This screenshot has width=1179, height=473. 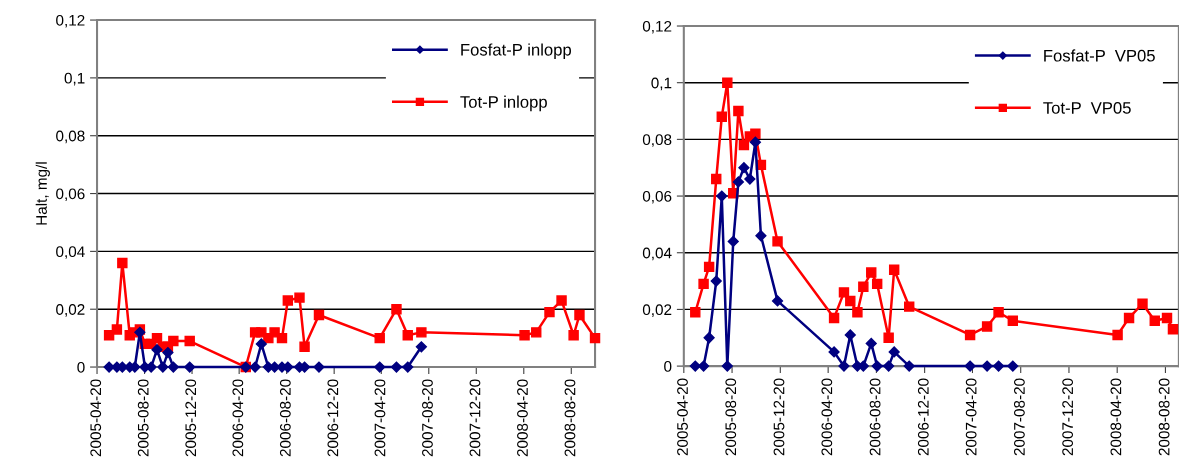 I want to click on legend-label: Fosfat-P VP05, so click(x=1099, y=55).